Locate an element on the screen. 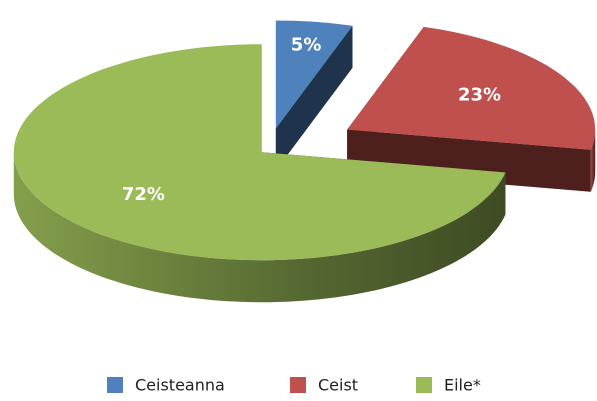 The image size is (597, 401). slice-label: 72% is located at coordinates (143, 194).